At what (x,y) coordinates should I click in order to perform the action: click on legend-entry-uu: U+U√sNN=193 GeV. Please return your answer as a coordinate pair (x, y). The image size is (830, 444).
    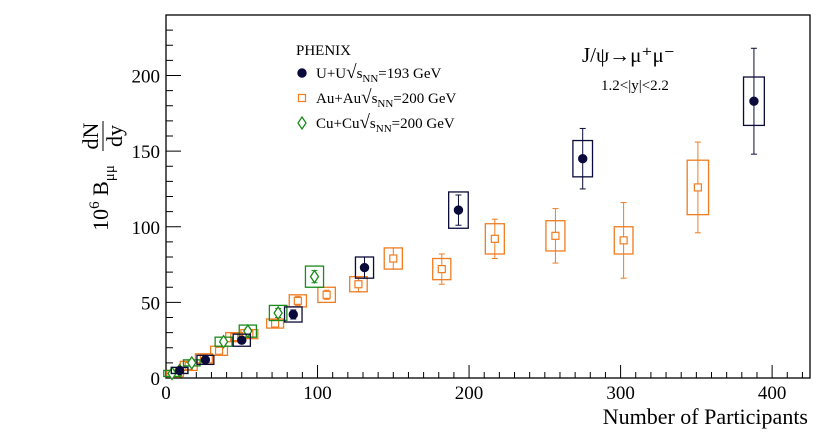
    Looking at the image, I should click on (369, 73).